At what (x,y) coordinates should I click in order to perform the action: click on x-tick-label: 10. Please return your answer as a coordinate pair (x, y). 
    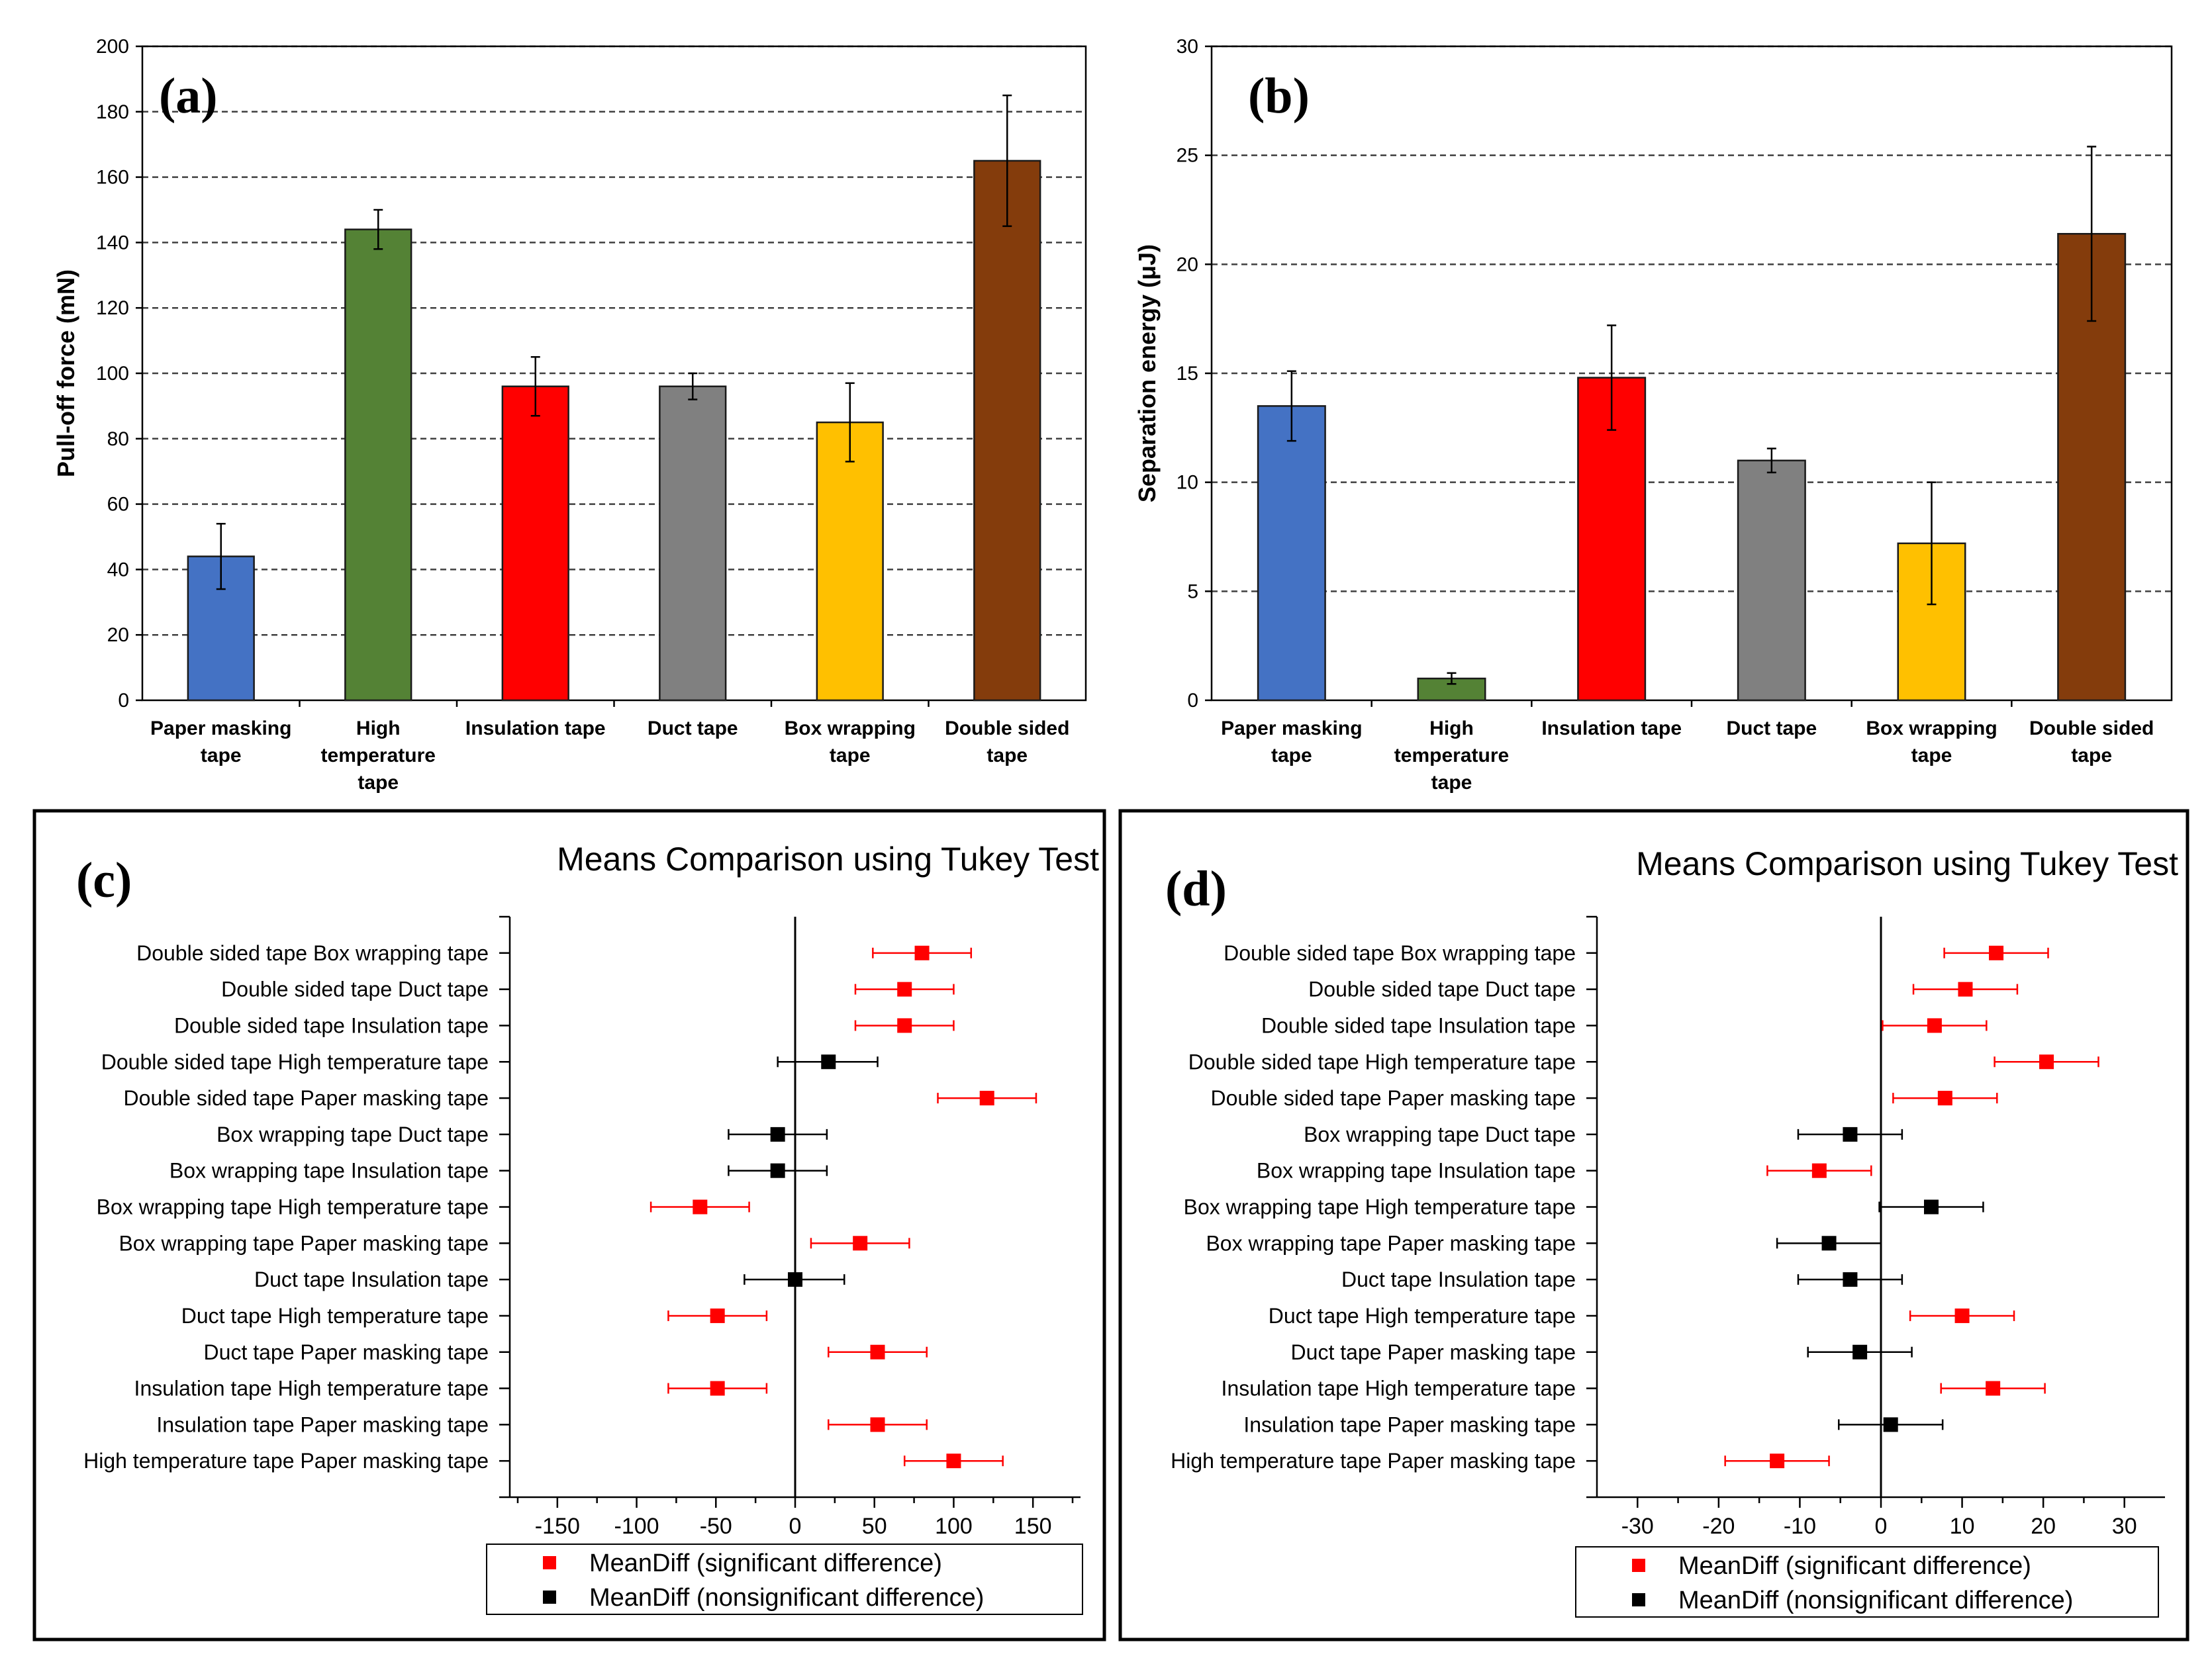
    Looking at the image, I should click on (1962, 1526).